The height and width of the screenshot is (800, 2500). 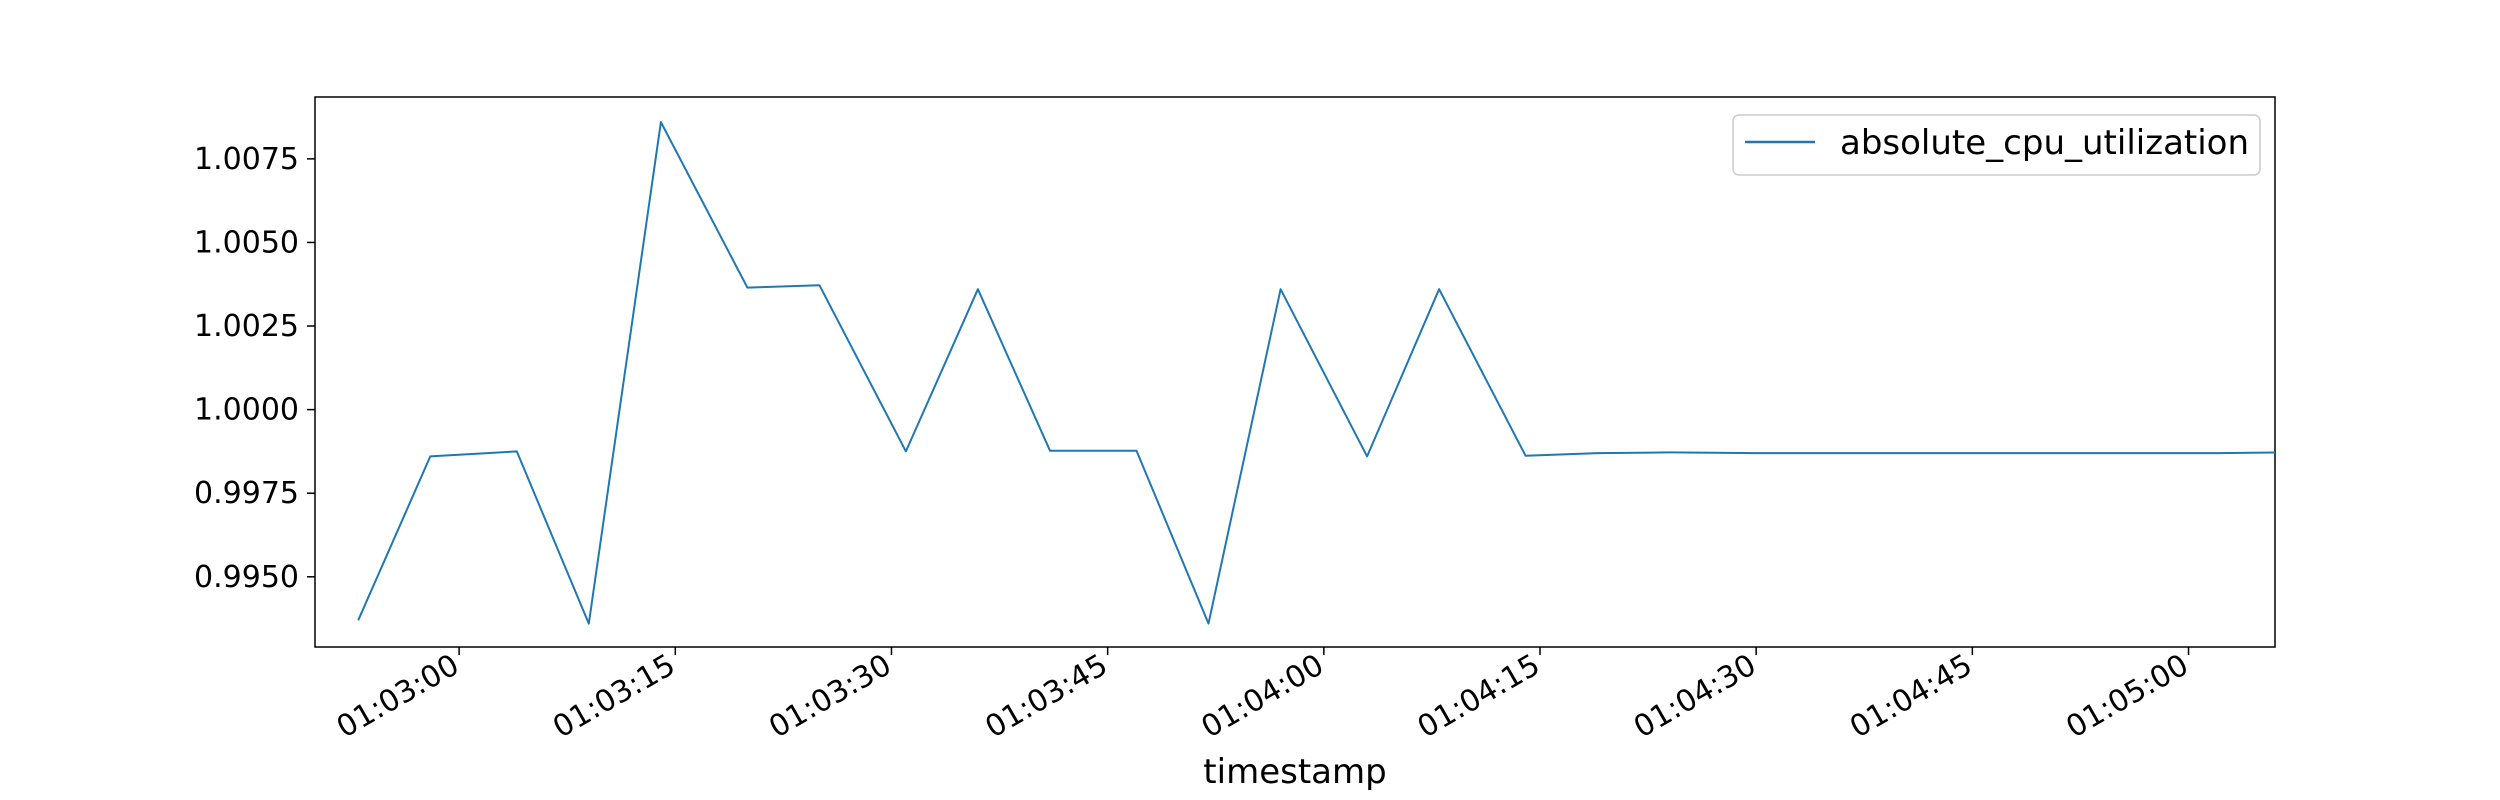 I want to click on legend: absolute_cpu_utilization, so click(x=1996, y=145).